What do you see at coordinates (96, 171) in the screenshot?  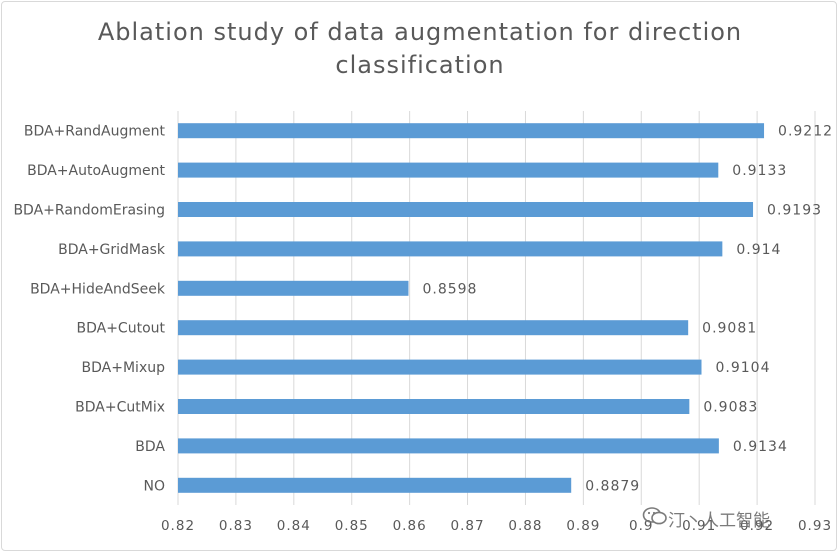 I see `category-label-1: BDA+AutoAugment` at bounding box center [96, 171].